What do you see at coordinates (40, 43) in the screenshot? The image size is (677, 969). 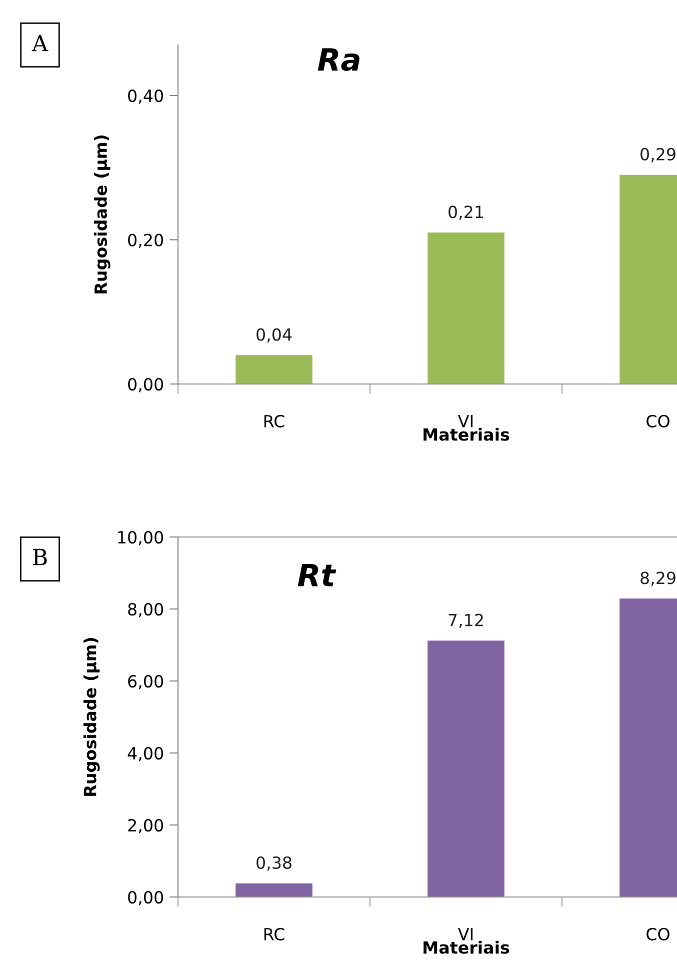 I see `text: A` at bounding box center [40, 43].